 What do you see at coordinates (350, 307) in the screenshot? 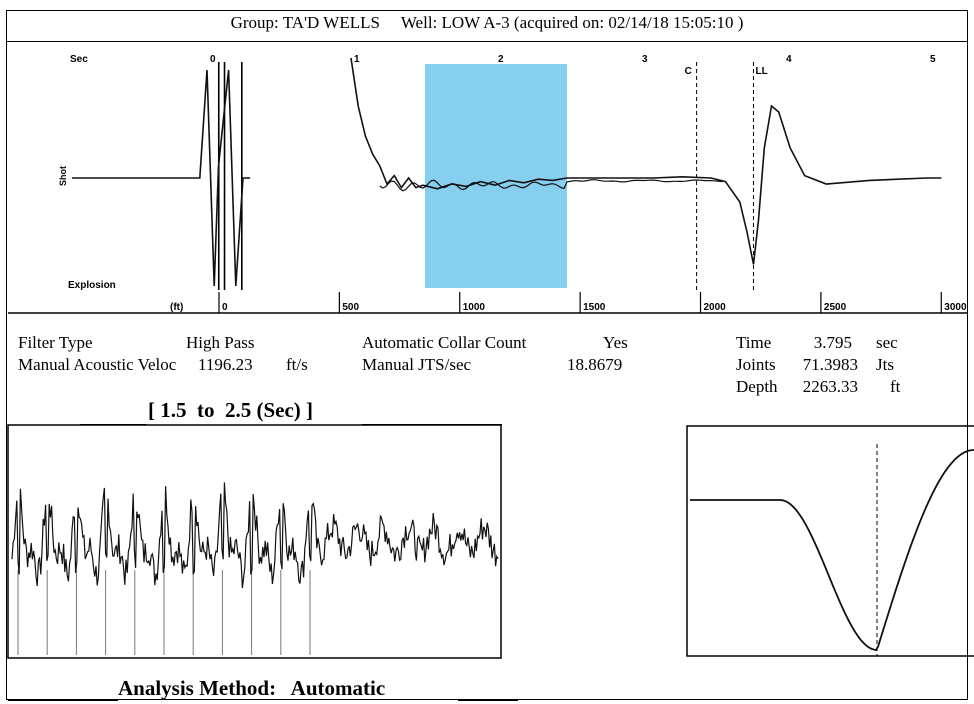
I see `bottom-tick-label: 500` at bounding box center [350, 307].